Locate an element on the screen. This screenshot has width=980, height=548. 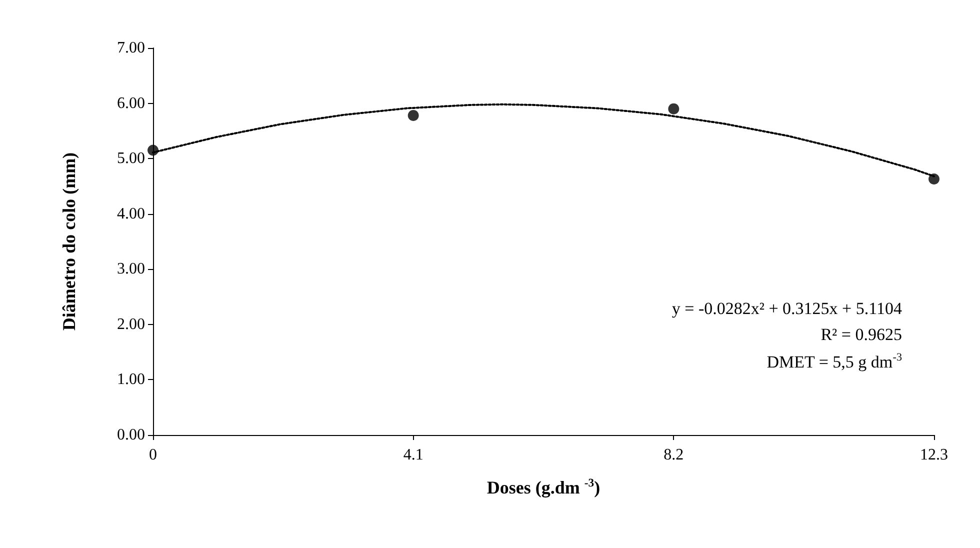
y-tick-label: 5.00 is located at coordinates (131, 159).